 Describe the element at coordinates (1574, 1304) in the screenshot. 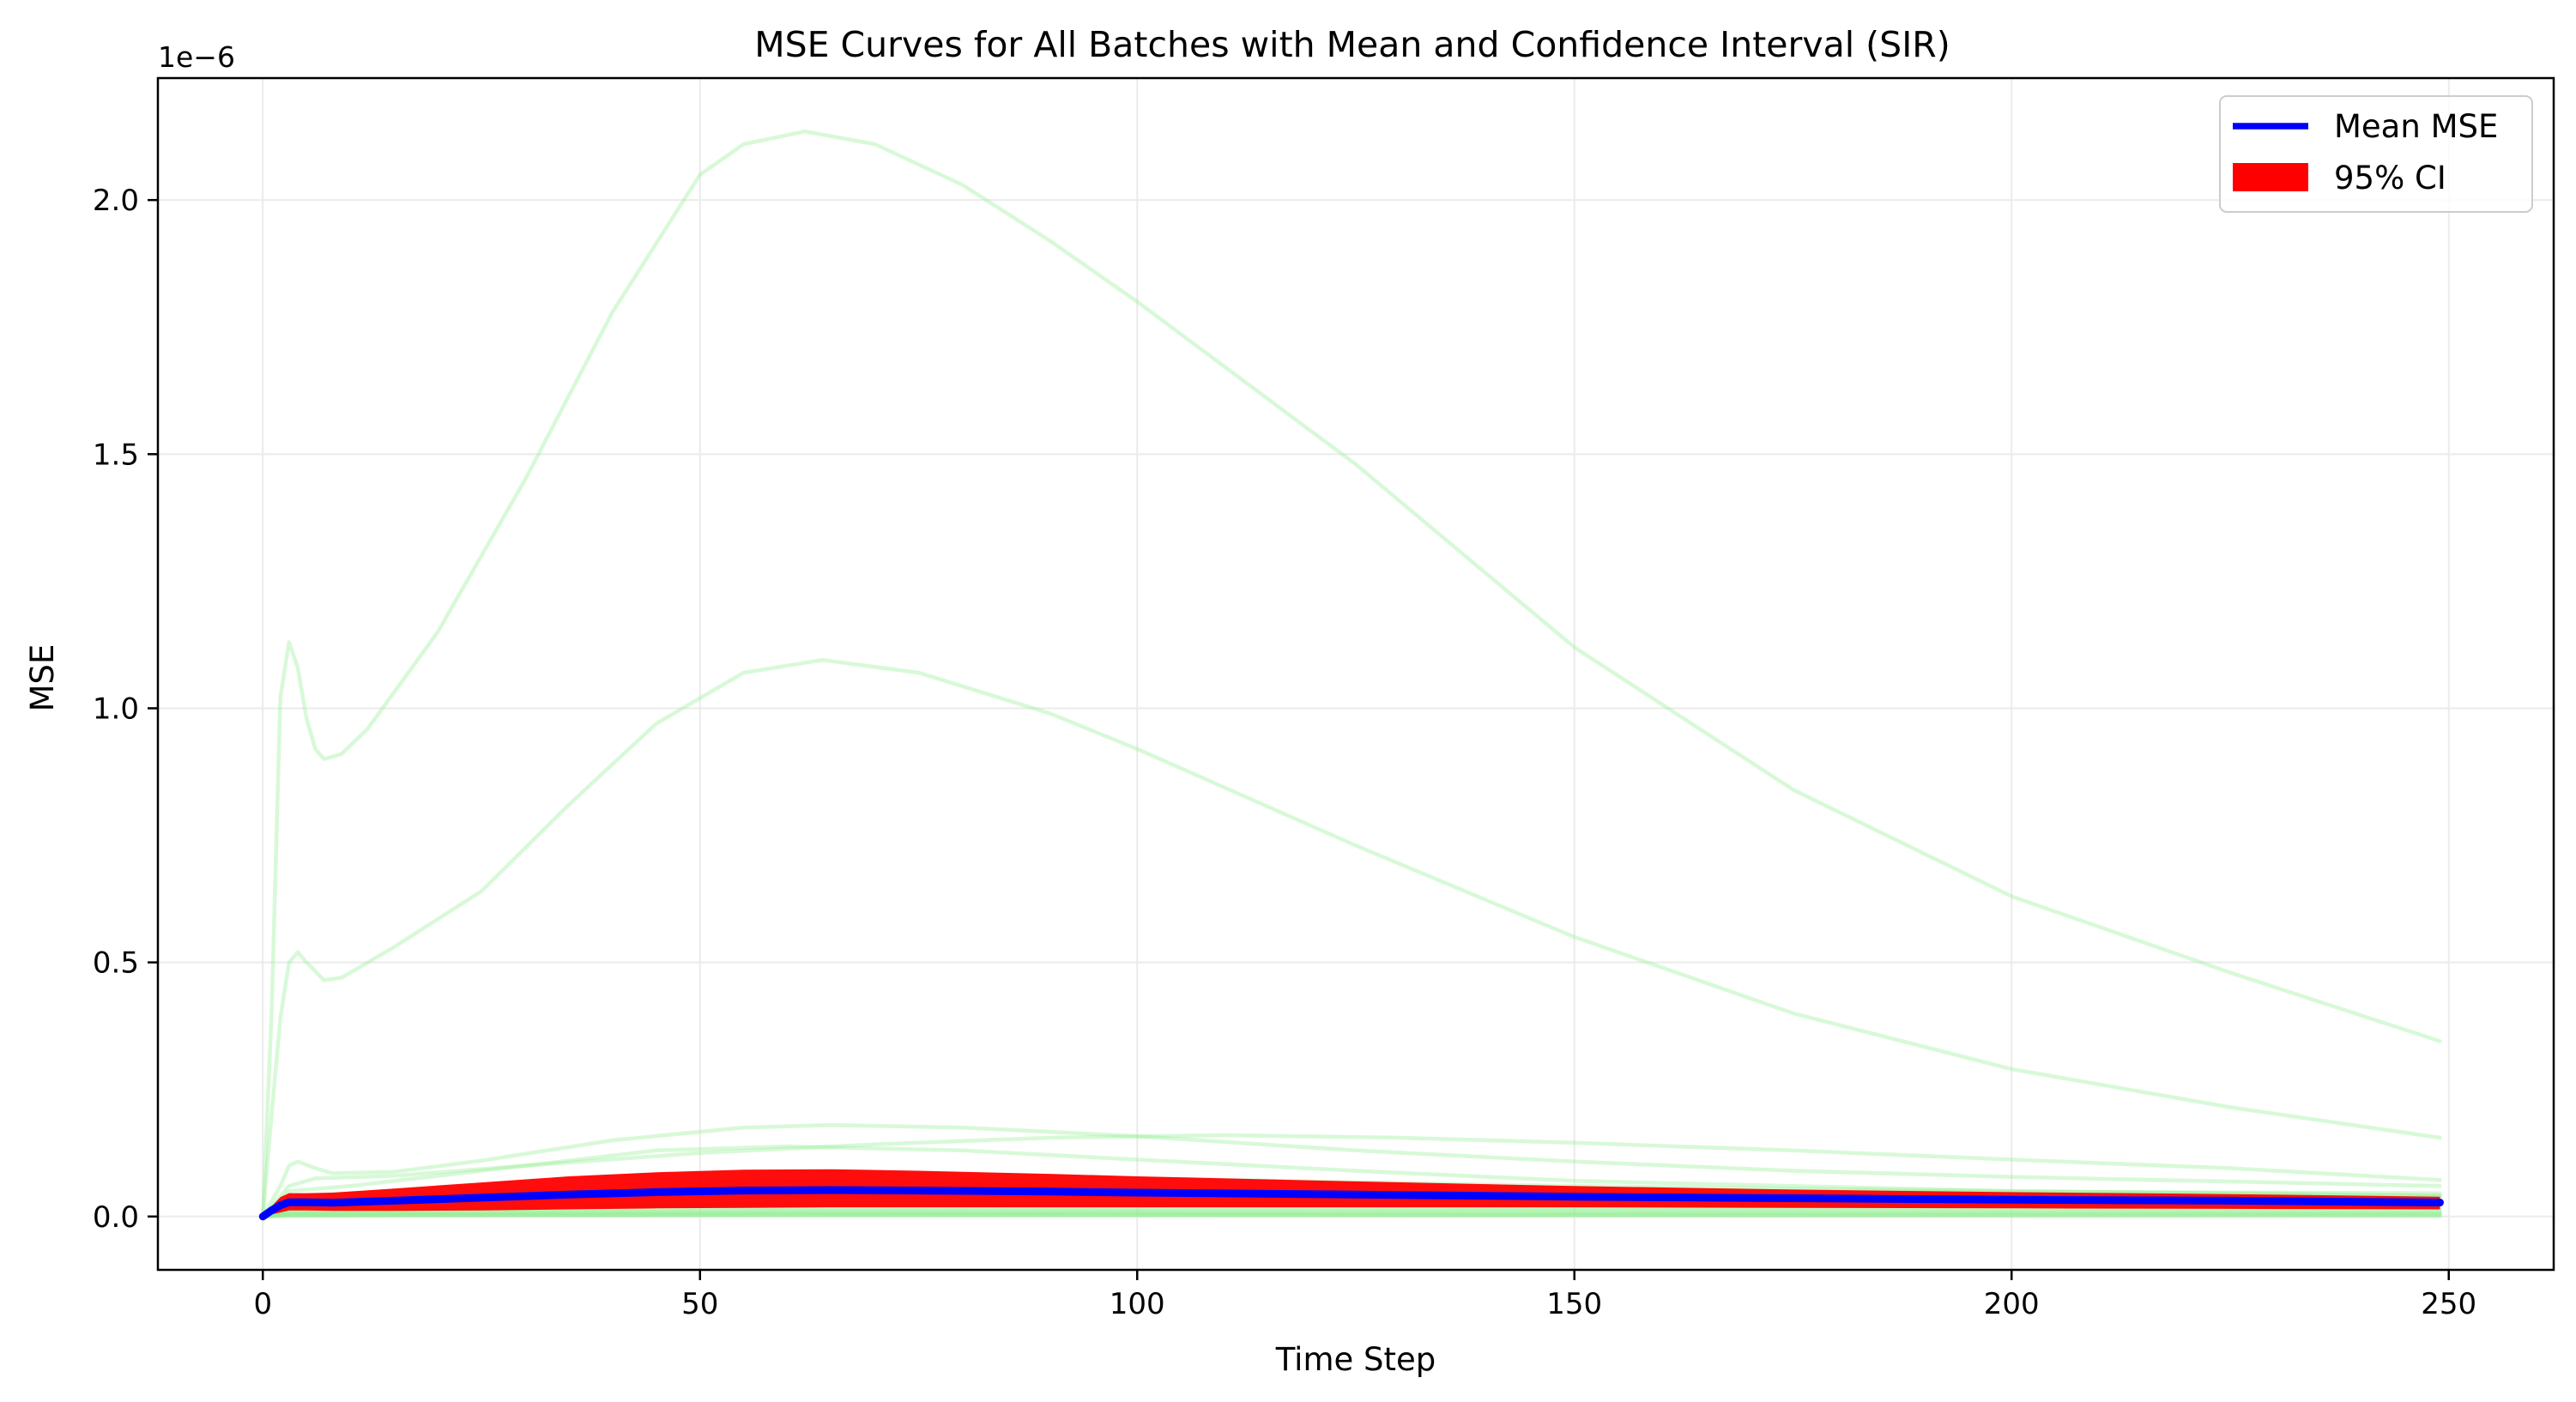

I see `x-tick-label: 150` at that location.